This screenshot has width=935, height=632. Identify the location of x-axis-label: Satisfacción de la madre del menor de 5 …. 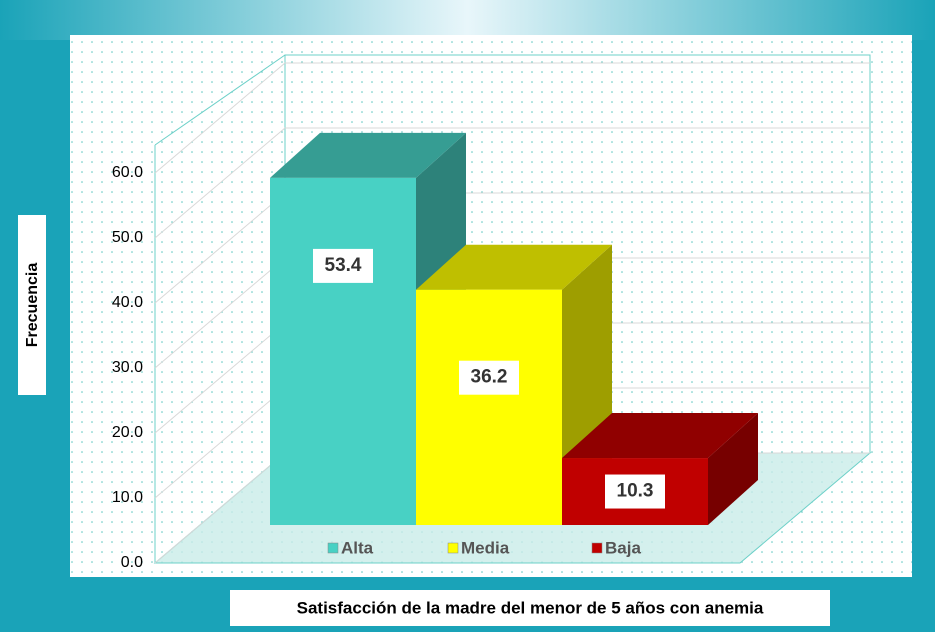
(530, 607).